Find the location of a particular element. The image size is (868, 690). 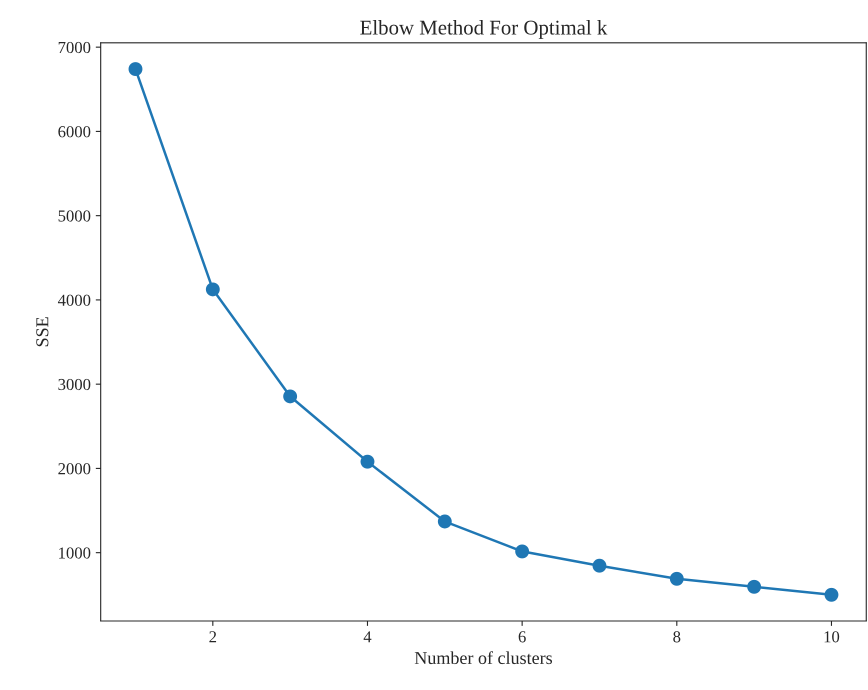

x-tick-label: 6 is located at coordinates (522, 636).